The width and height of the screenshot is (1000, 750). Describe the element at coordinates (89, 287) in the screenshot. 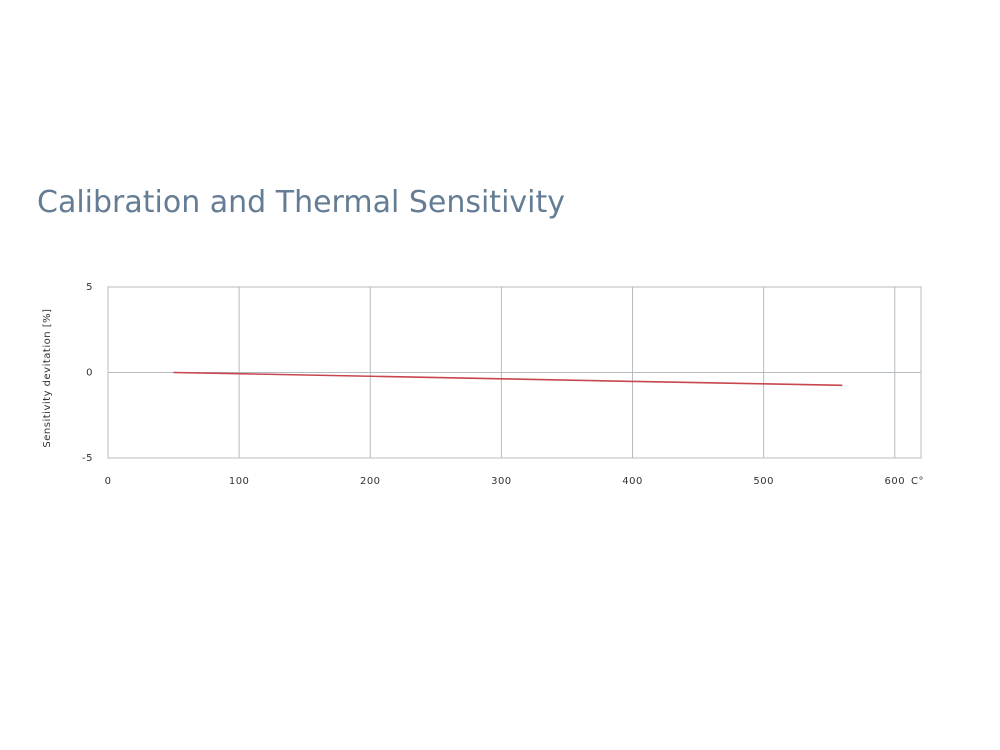

I see `y-tick-label: 5` at that location.